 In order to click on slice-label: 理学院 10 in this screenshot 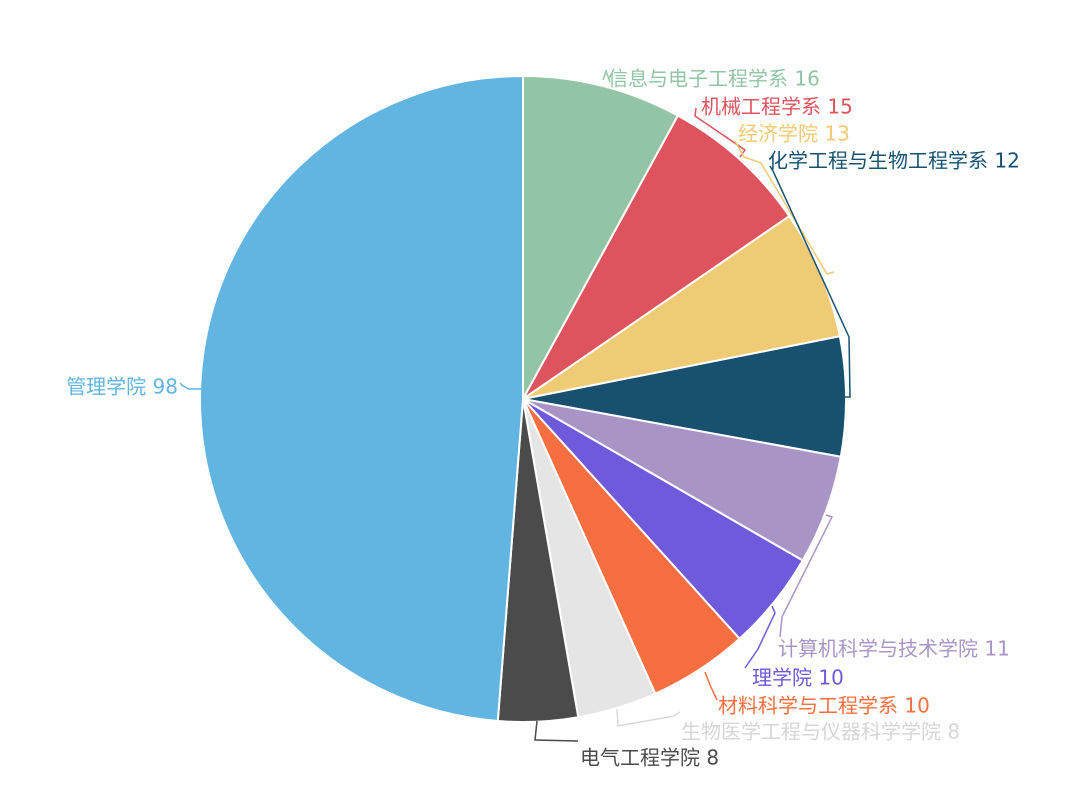, I will do `click(798, 678)`.